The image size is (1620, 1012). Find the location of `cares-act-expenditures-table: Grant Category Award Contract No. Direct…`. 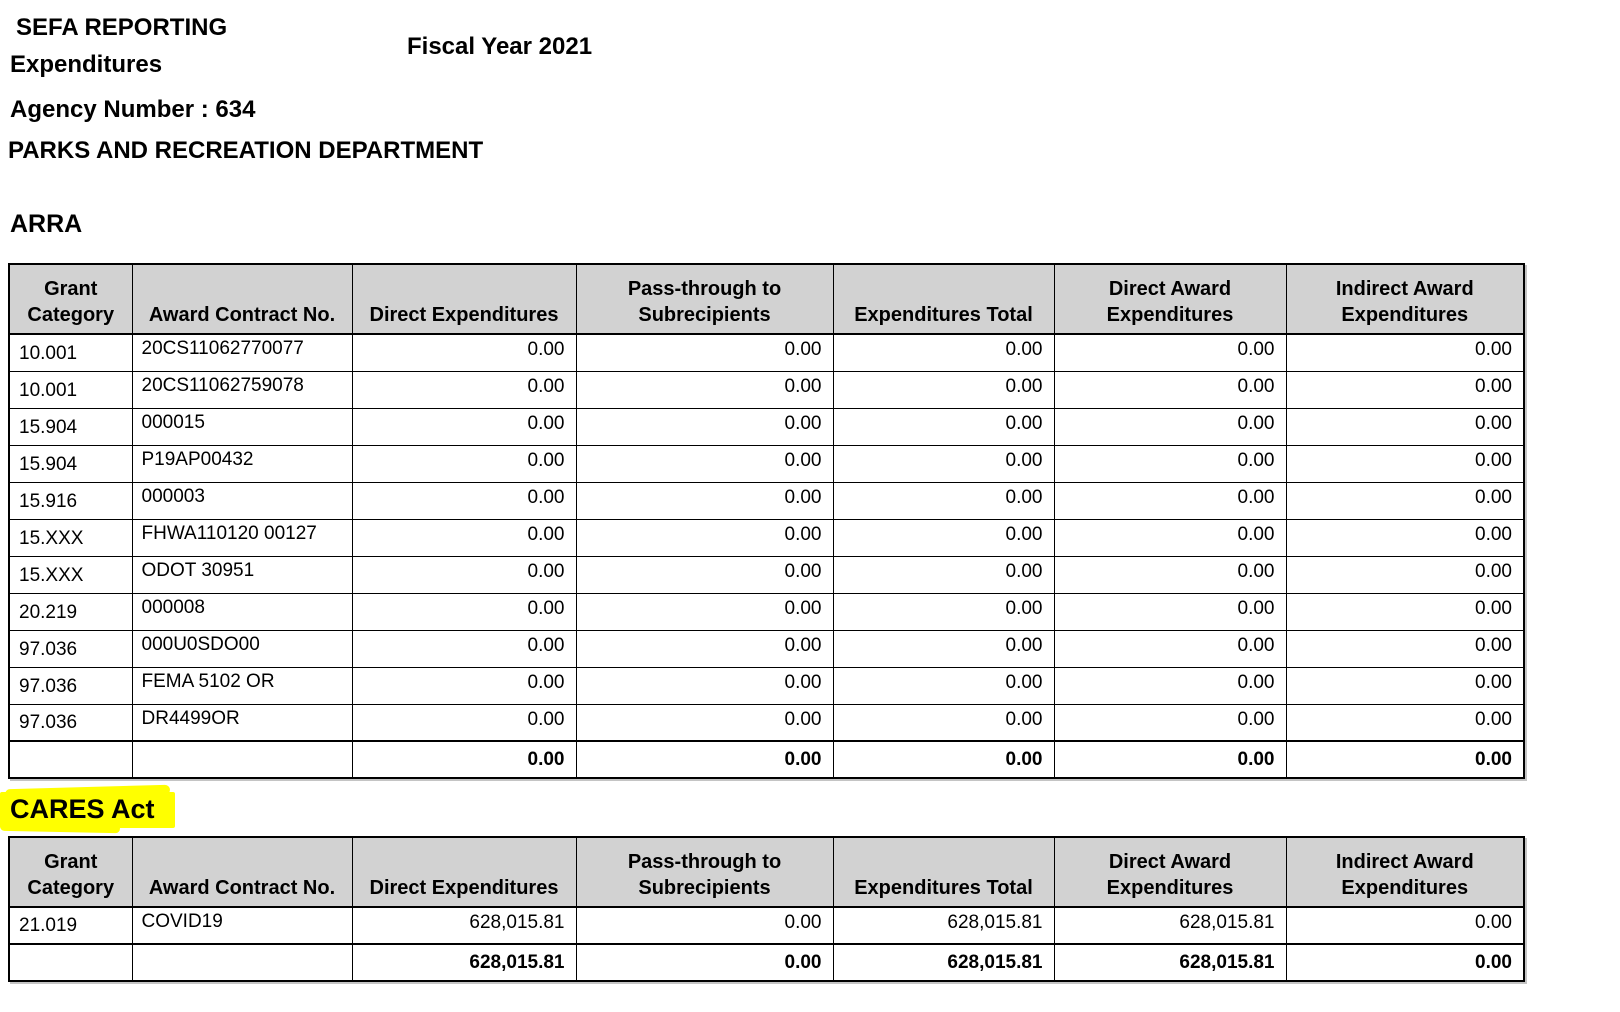

cares-act-expenditures-table: Grant Category Award Contract No. Direct… is located at coordinates (766, 909).